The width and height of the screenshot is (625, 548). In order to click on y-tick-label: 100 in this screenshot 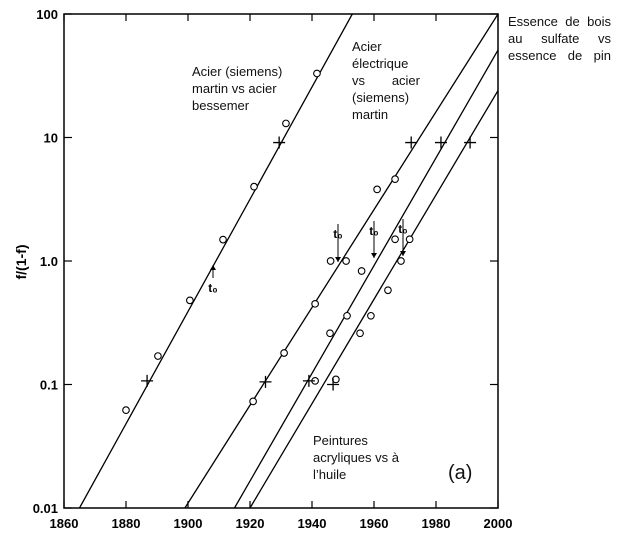, I will do `click(47, 14)`.